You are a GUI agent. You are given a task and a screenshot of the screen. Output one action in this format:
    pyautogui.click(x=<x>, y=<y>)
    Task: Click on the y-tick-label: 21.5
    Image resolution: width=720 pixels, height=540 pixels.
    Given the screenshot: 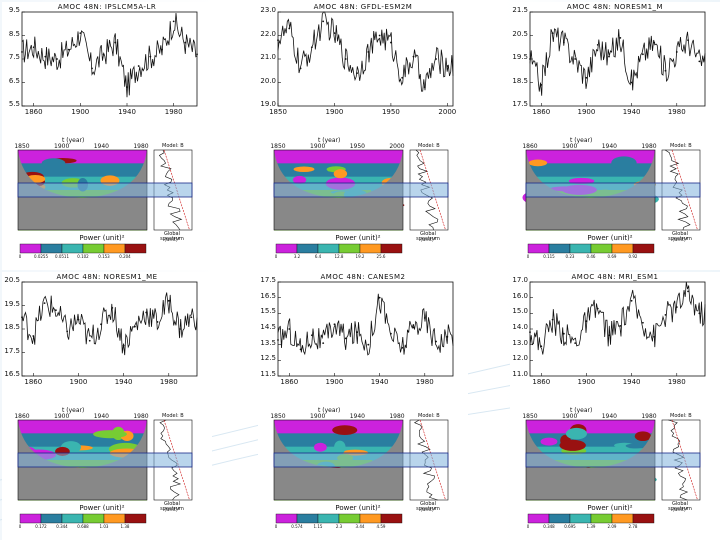 What is the action you would take?
    pyautogui.click(x=520, y=10)
    